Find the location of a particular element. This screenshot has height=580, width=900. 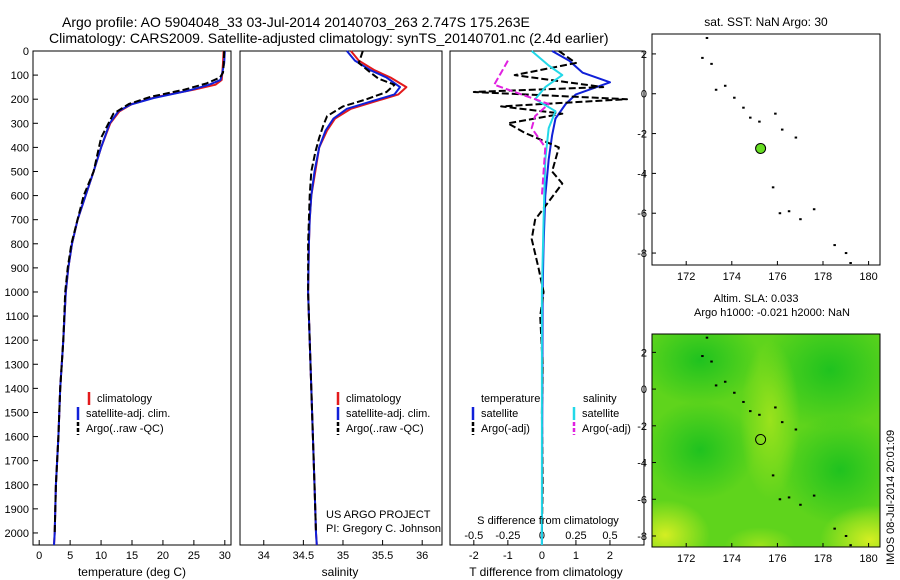

sla-map-title-line2: Argo h1000: -0.021 h2000: NaN is located at coordinates (772, 313).